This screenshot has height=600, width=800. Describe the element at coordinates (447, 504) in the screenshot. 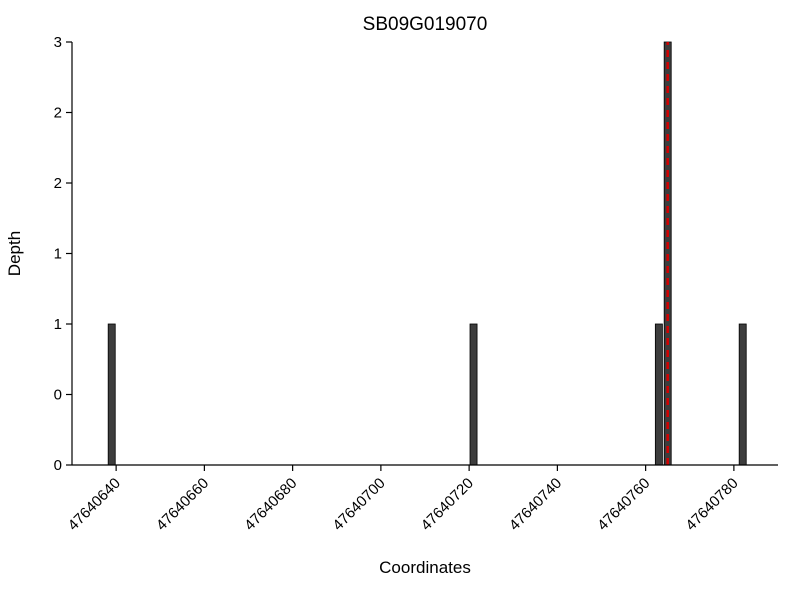

I see `x-tick-label: 47640720` at that location.